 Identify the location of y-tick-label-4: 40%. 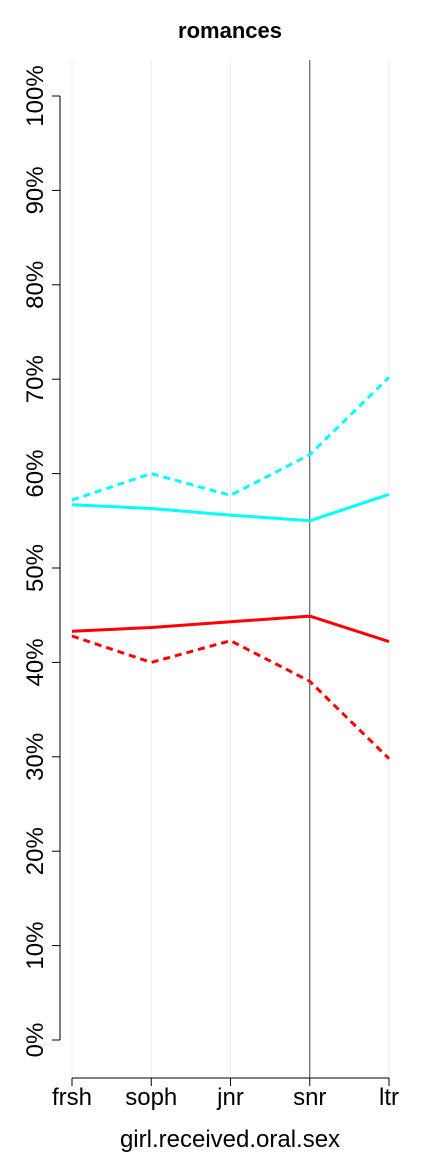
(35, 662).